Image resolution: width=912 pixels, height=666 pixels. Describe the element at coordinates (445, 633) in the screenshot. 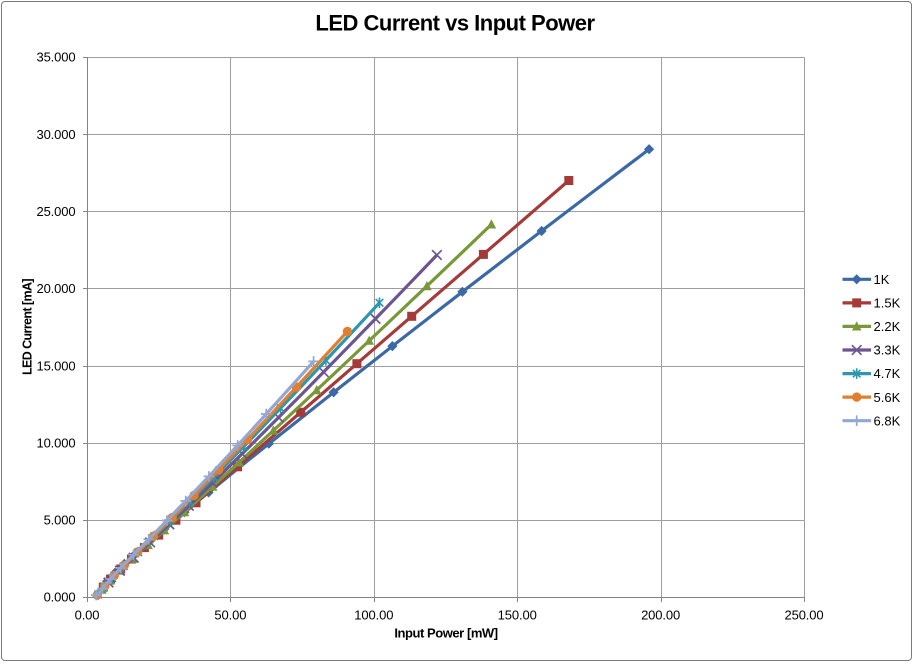

I see `svg-text: Input Power [mW]` at that location.